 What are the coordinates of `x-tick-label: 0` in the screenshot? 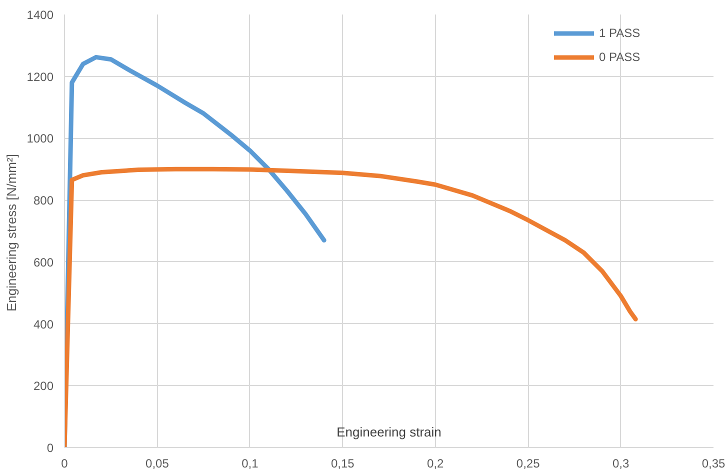 It's located at (64, 463).